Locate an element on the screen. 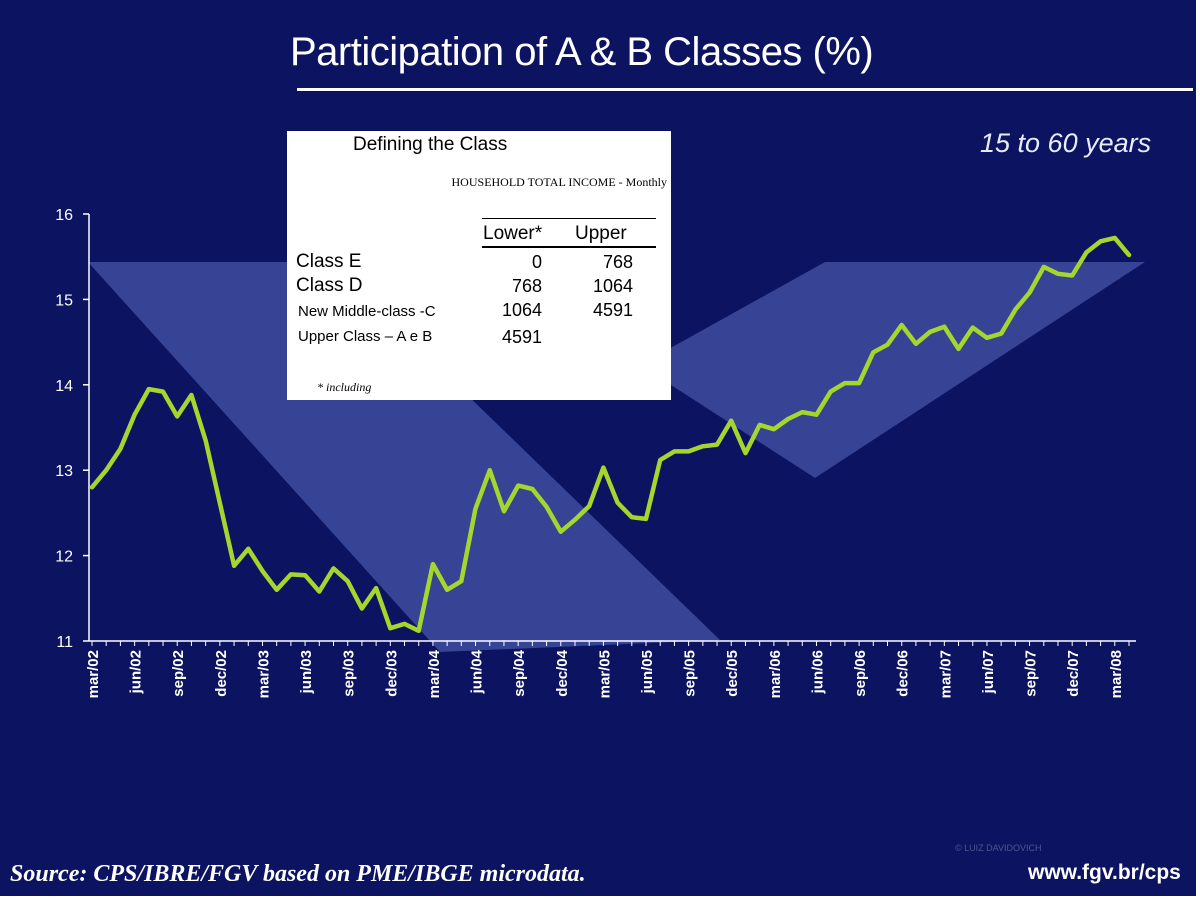 The width and height of the screenshot is (1200, 900). class-ab-lower: 4591 is located at coordinates (521, 337).